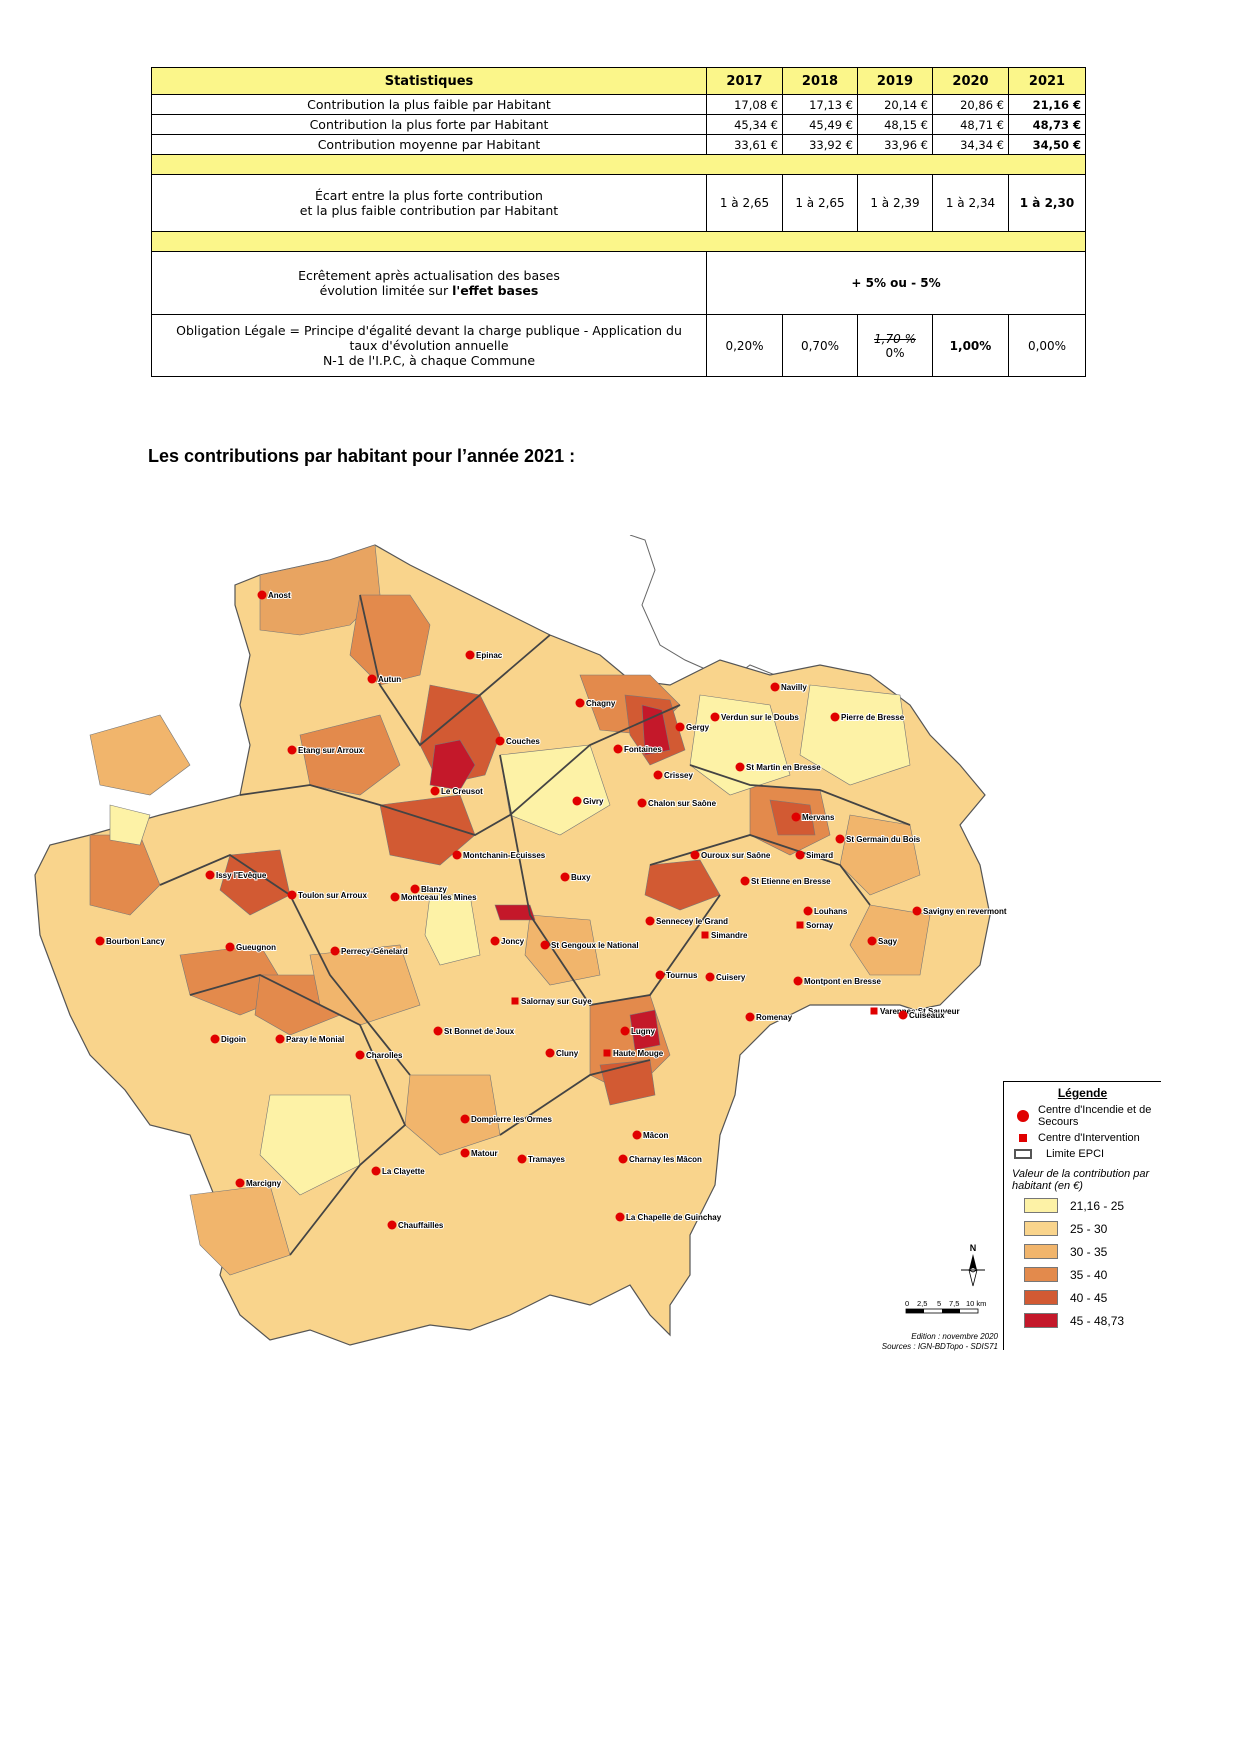 The image size is (1241, 1755). Describe the element at coordinates (135, 941) in the screenshot. I see `town-label: Bourbon Lancy` at that location.